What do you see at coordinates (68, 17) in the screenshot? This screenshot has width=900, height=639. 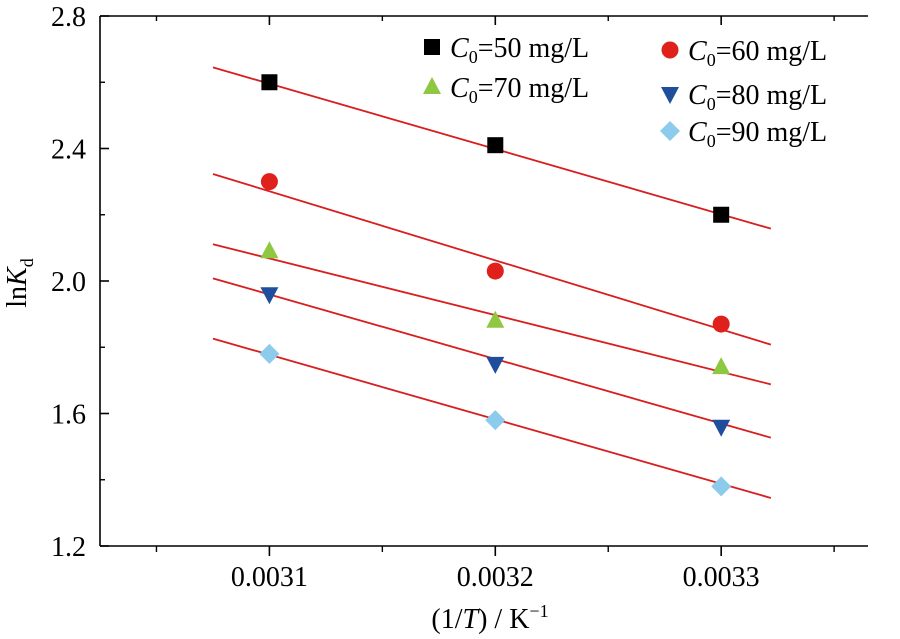 I see `y-tick-label: 2.8` at bounding box center [68, 17].